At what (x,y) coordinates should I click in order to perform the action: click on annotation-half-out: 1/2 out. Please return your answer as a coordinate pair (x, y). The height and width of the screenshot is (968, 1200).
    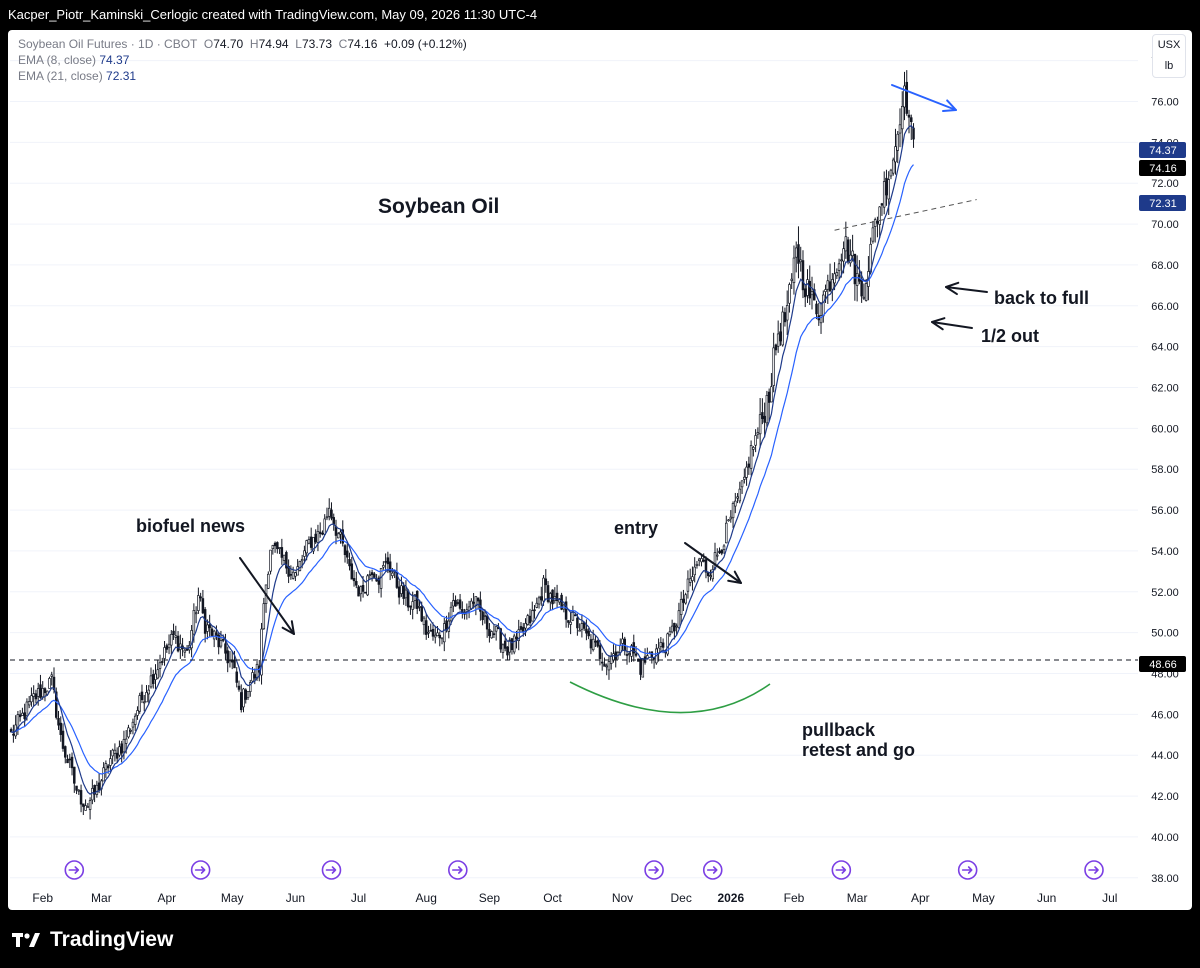
    Looking at the image, I should click on (1010, 336).